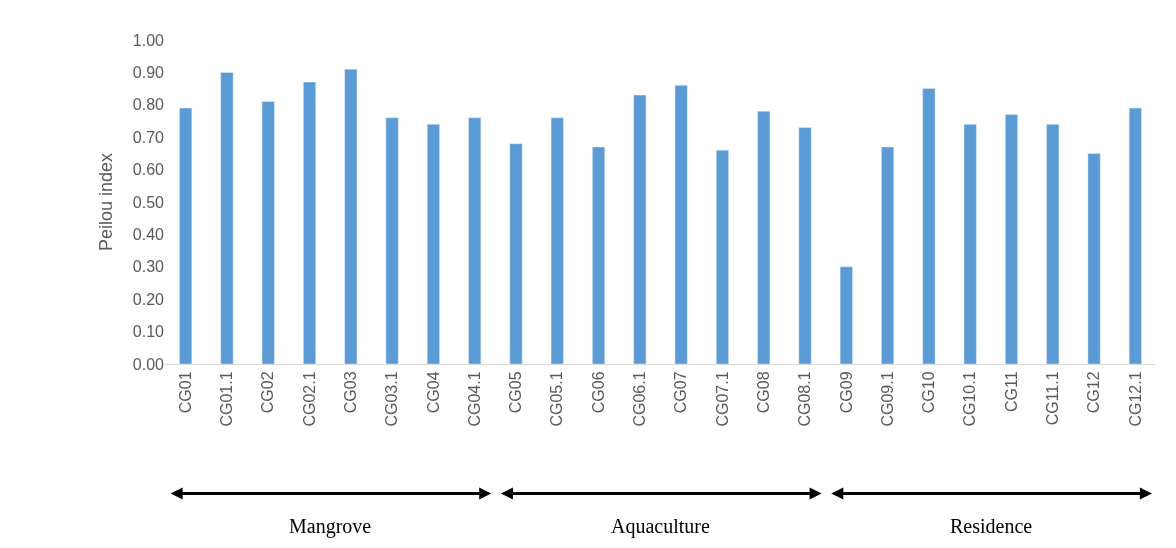 This screenshot has width=1176, height=548. What do you see at coordinates (268, 392) in the screenshot?
I see `x-tick-label: CG02` at bounding box center [268, 392].